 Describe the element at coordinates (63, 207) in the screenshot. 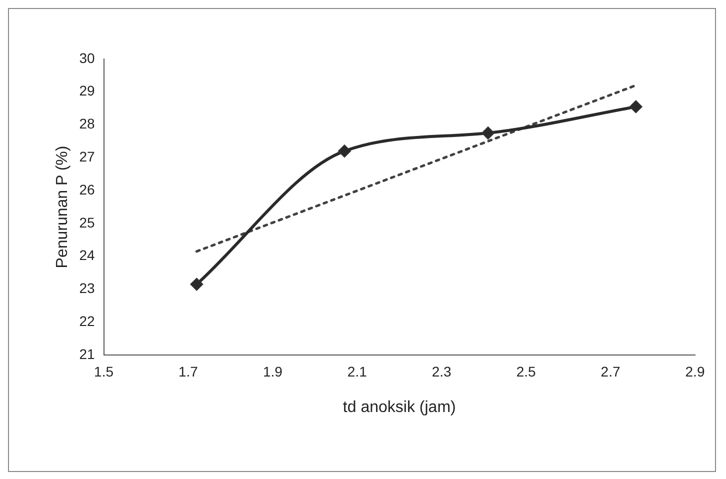

I see `y-axis-title: Penurunan P (%)` at that location.